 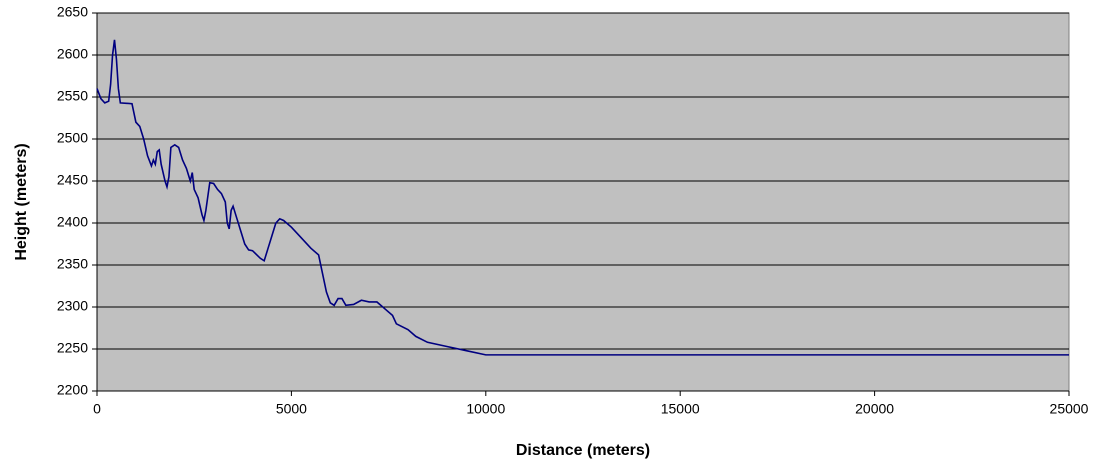 What do you see at coordinates (680, 409) in the screenshot?
I see `x-tick-label: 15000` at bounding box center [680, 409].